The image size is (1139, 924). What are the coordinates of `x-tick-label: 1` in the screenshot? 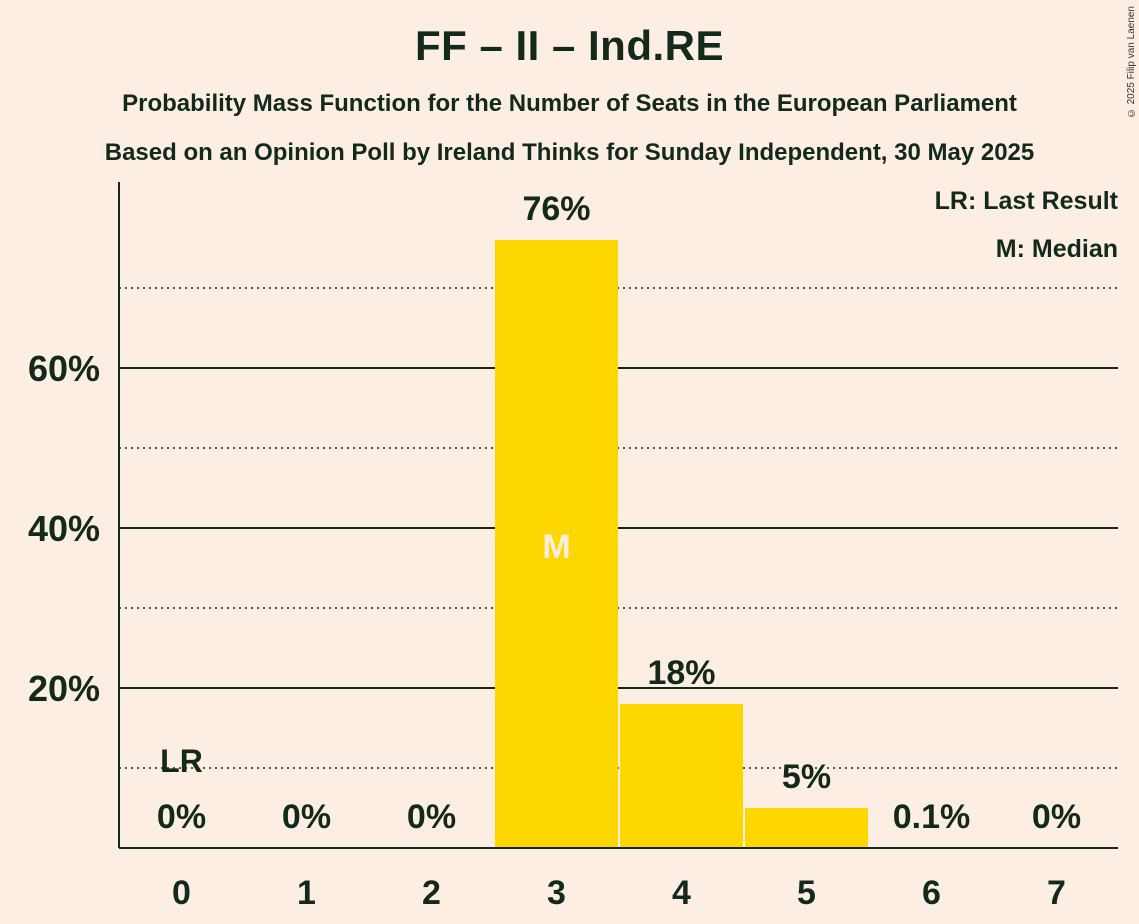 It's located at (306, 893).